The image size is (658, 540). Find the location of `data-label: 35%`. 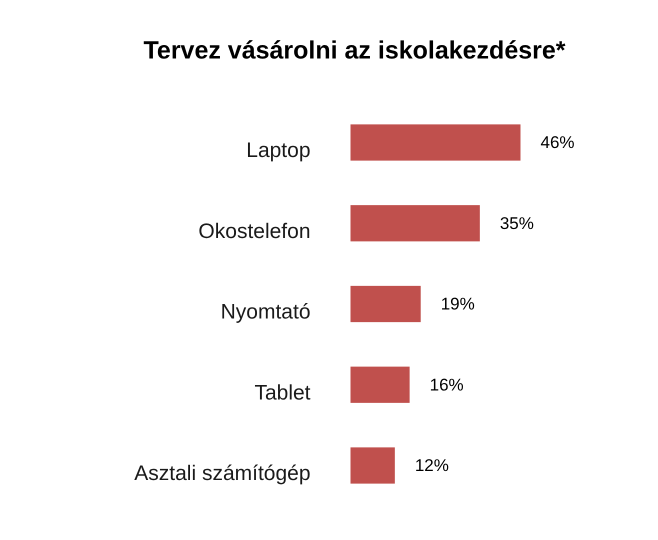

data-label: 35% is located at coordinates (517, 223).